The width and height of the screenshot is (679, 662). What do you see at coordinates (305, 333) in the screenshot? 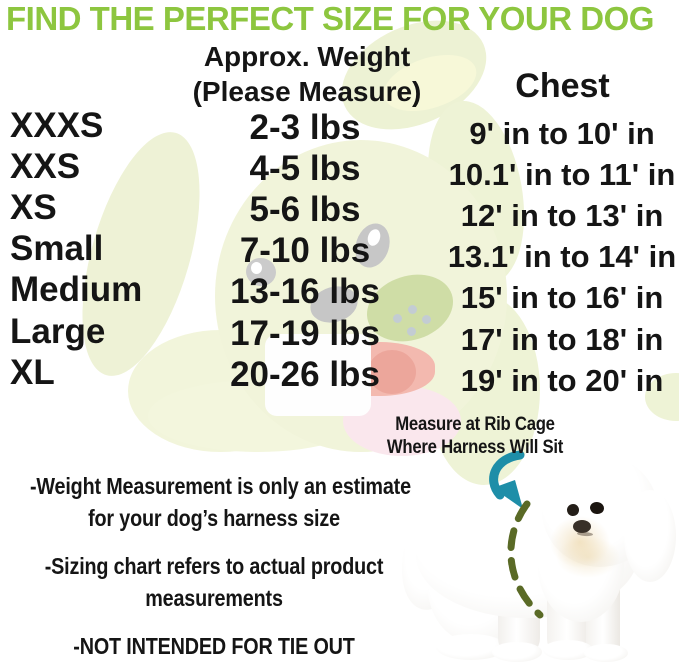
I see `weight-cell: 17-19 lbs` at bounding box center [305, 333].